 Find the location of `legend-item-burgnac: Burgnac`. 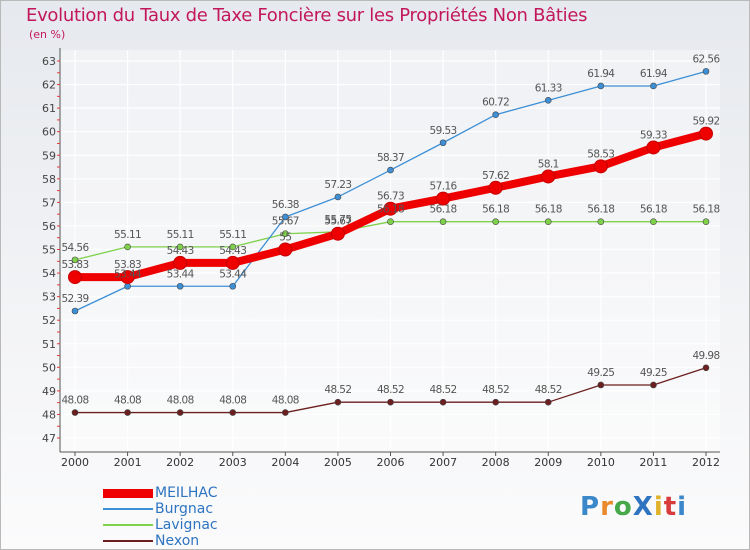

legend-item-burgnac: Burgnac is located at coordinates (203, 509).